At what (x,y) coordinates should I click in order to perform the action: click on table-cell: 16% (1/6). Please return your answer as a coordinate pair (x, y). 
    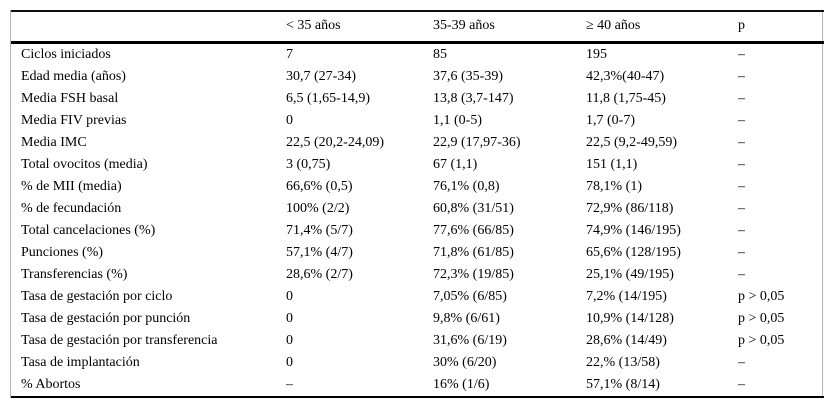
    Looking at the image, I should click on (461, 384).